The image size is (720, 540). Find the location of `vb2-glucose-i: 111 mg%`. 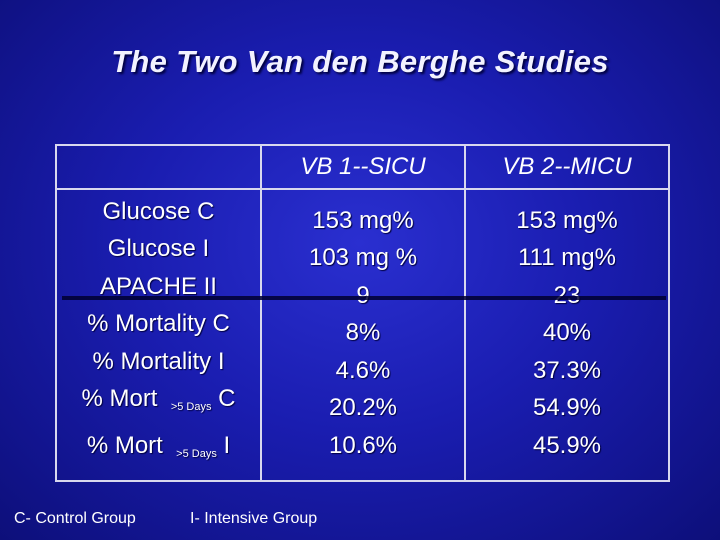

vb2-glucose-i: 111 mg% is located at coordinates (567, 258).